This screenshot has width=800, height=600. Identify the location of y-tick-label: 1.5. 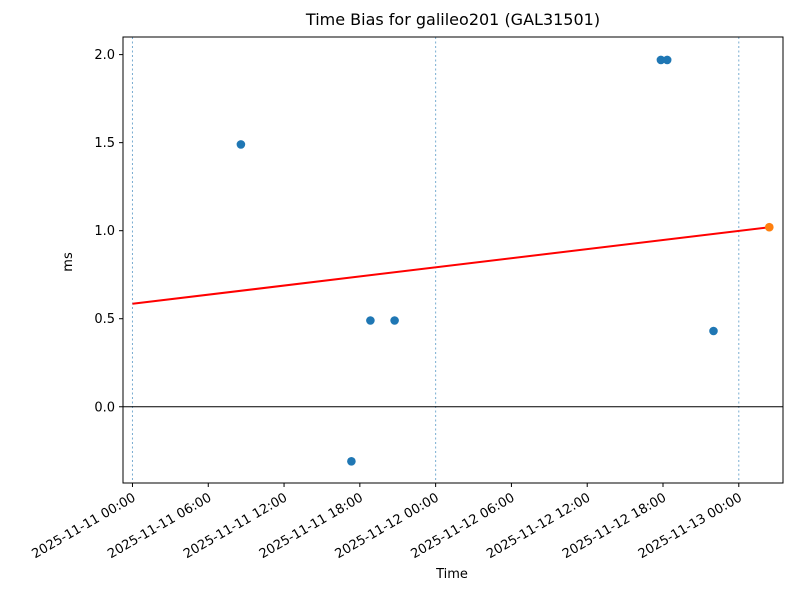
(104, 143).